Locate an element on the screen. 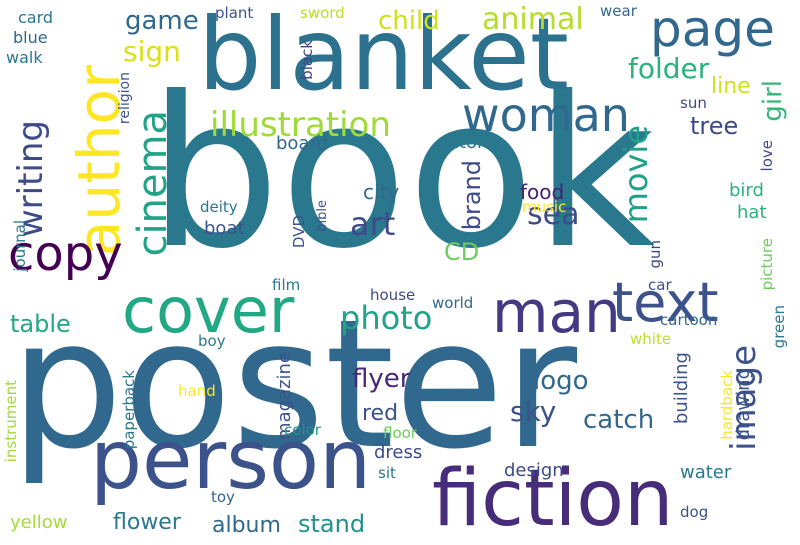 Image resolution: width=800 pixels, height=545 pixels. word-table: table is located at coordinates (40, 324).